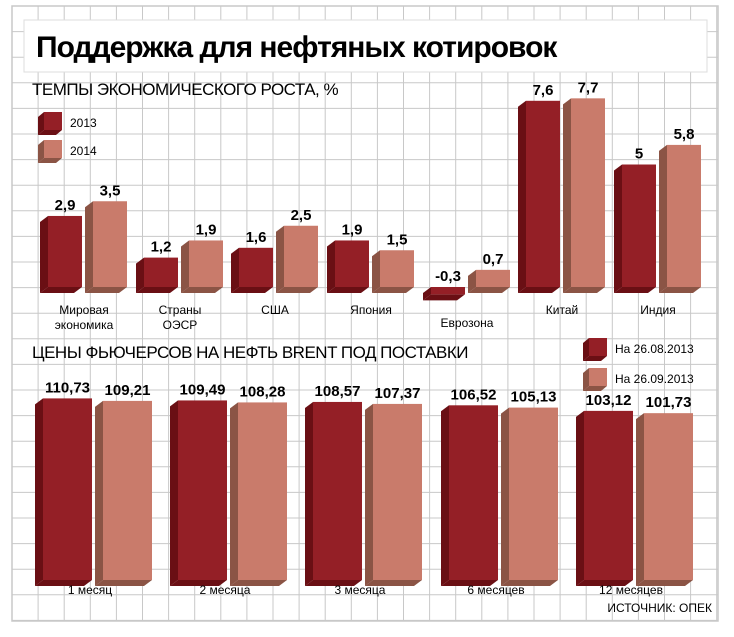 Image resolution: width=734 pixels, height=637 pixels. Describe the element at coordinates (161, 247) in the screenshot. I see `data-label: 1,2` at that location.